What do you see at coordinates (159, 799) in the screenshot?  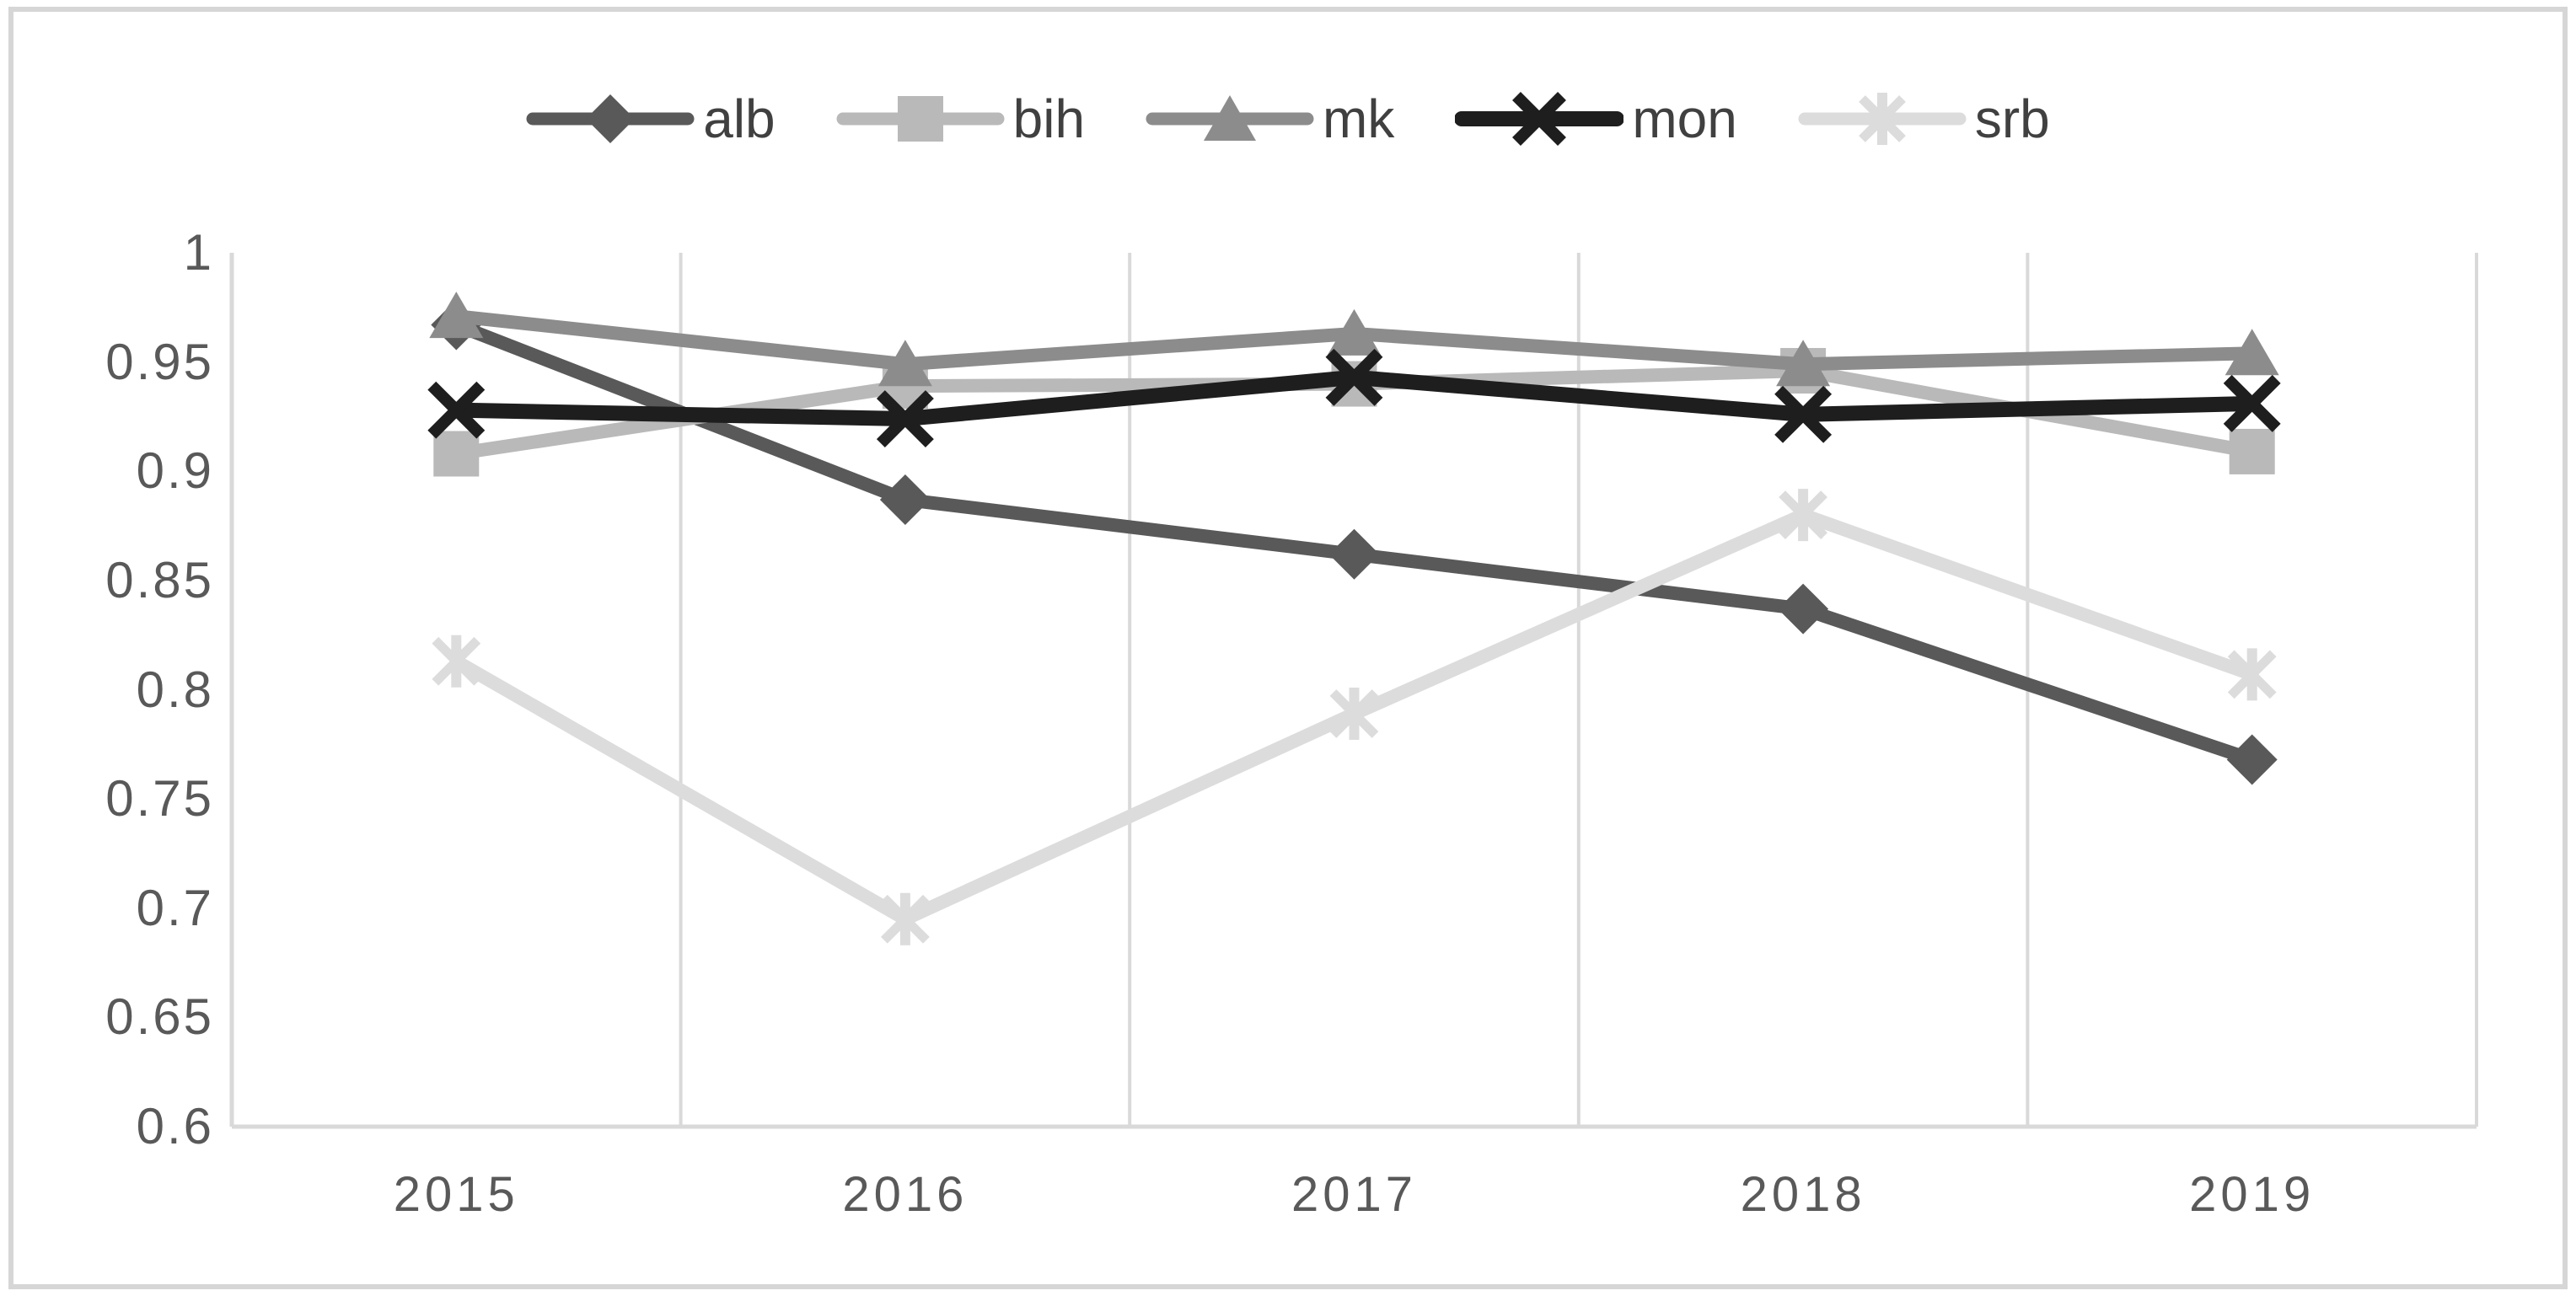 I see `y-tick-label: 0.75` at bounding box center [159, 799].